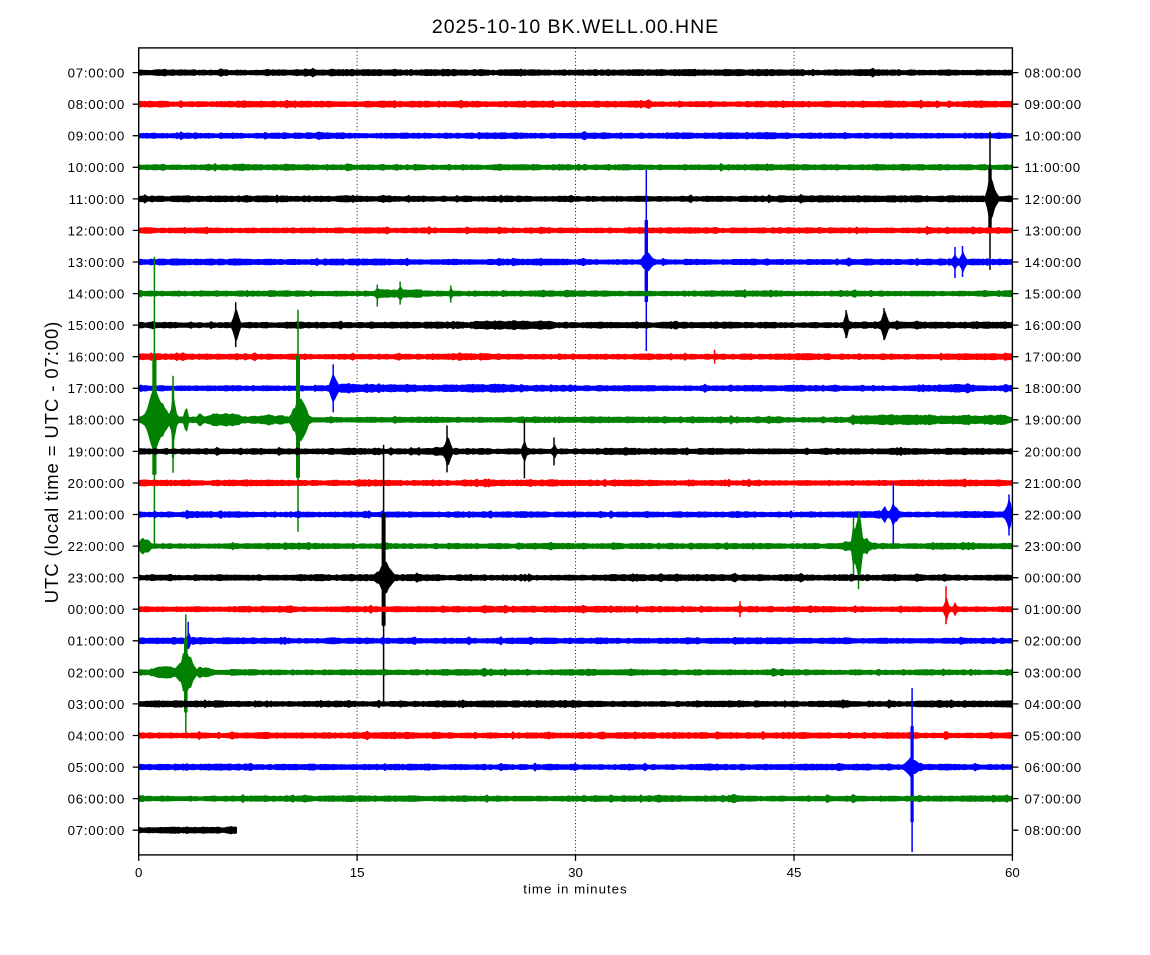 This screenshot has width=1150, height=955. I want to click on svg-text: 60, so click(1012, 872).